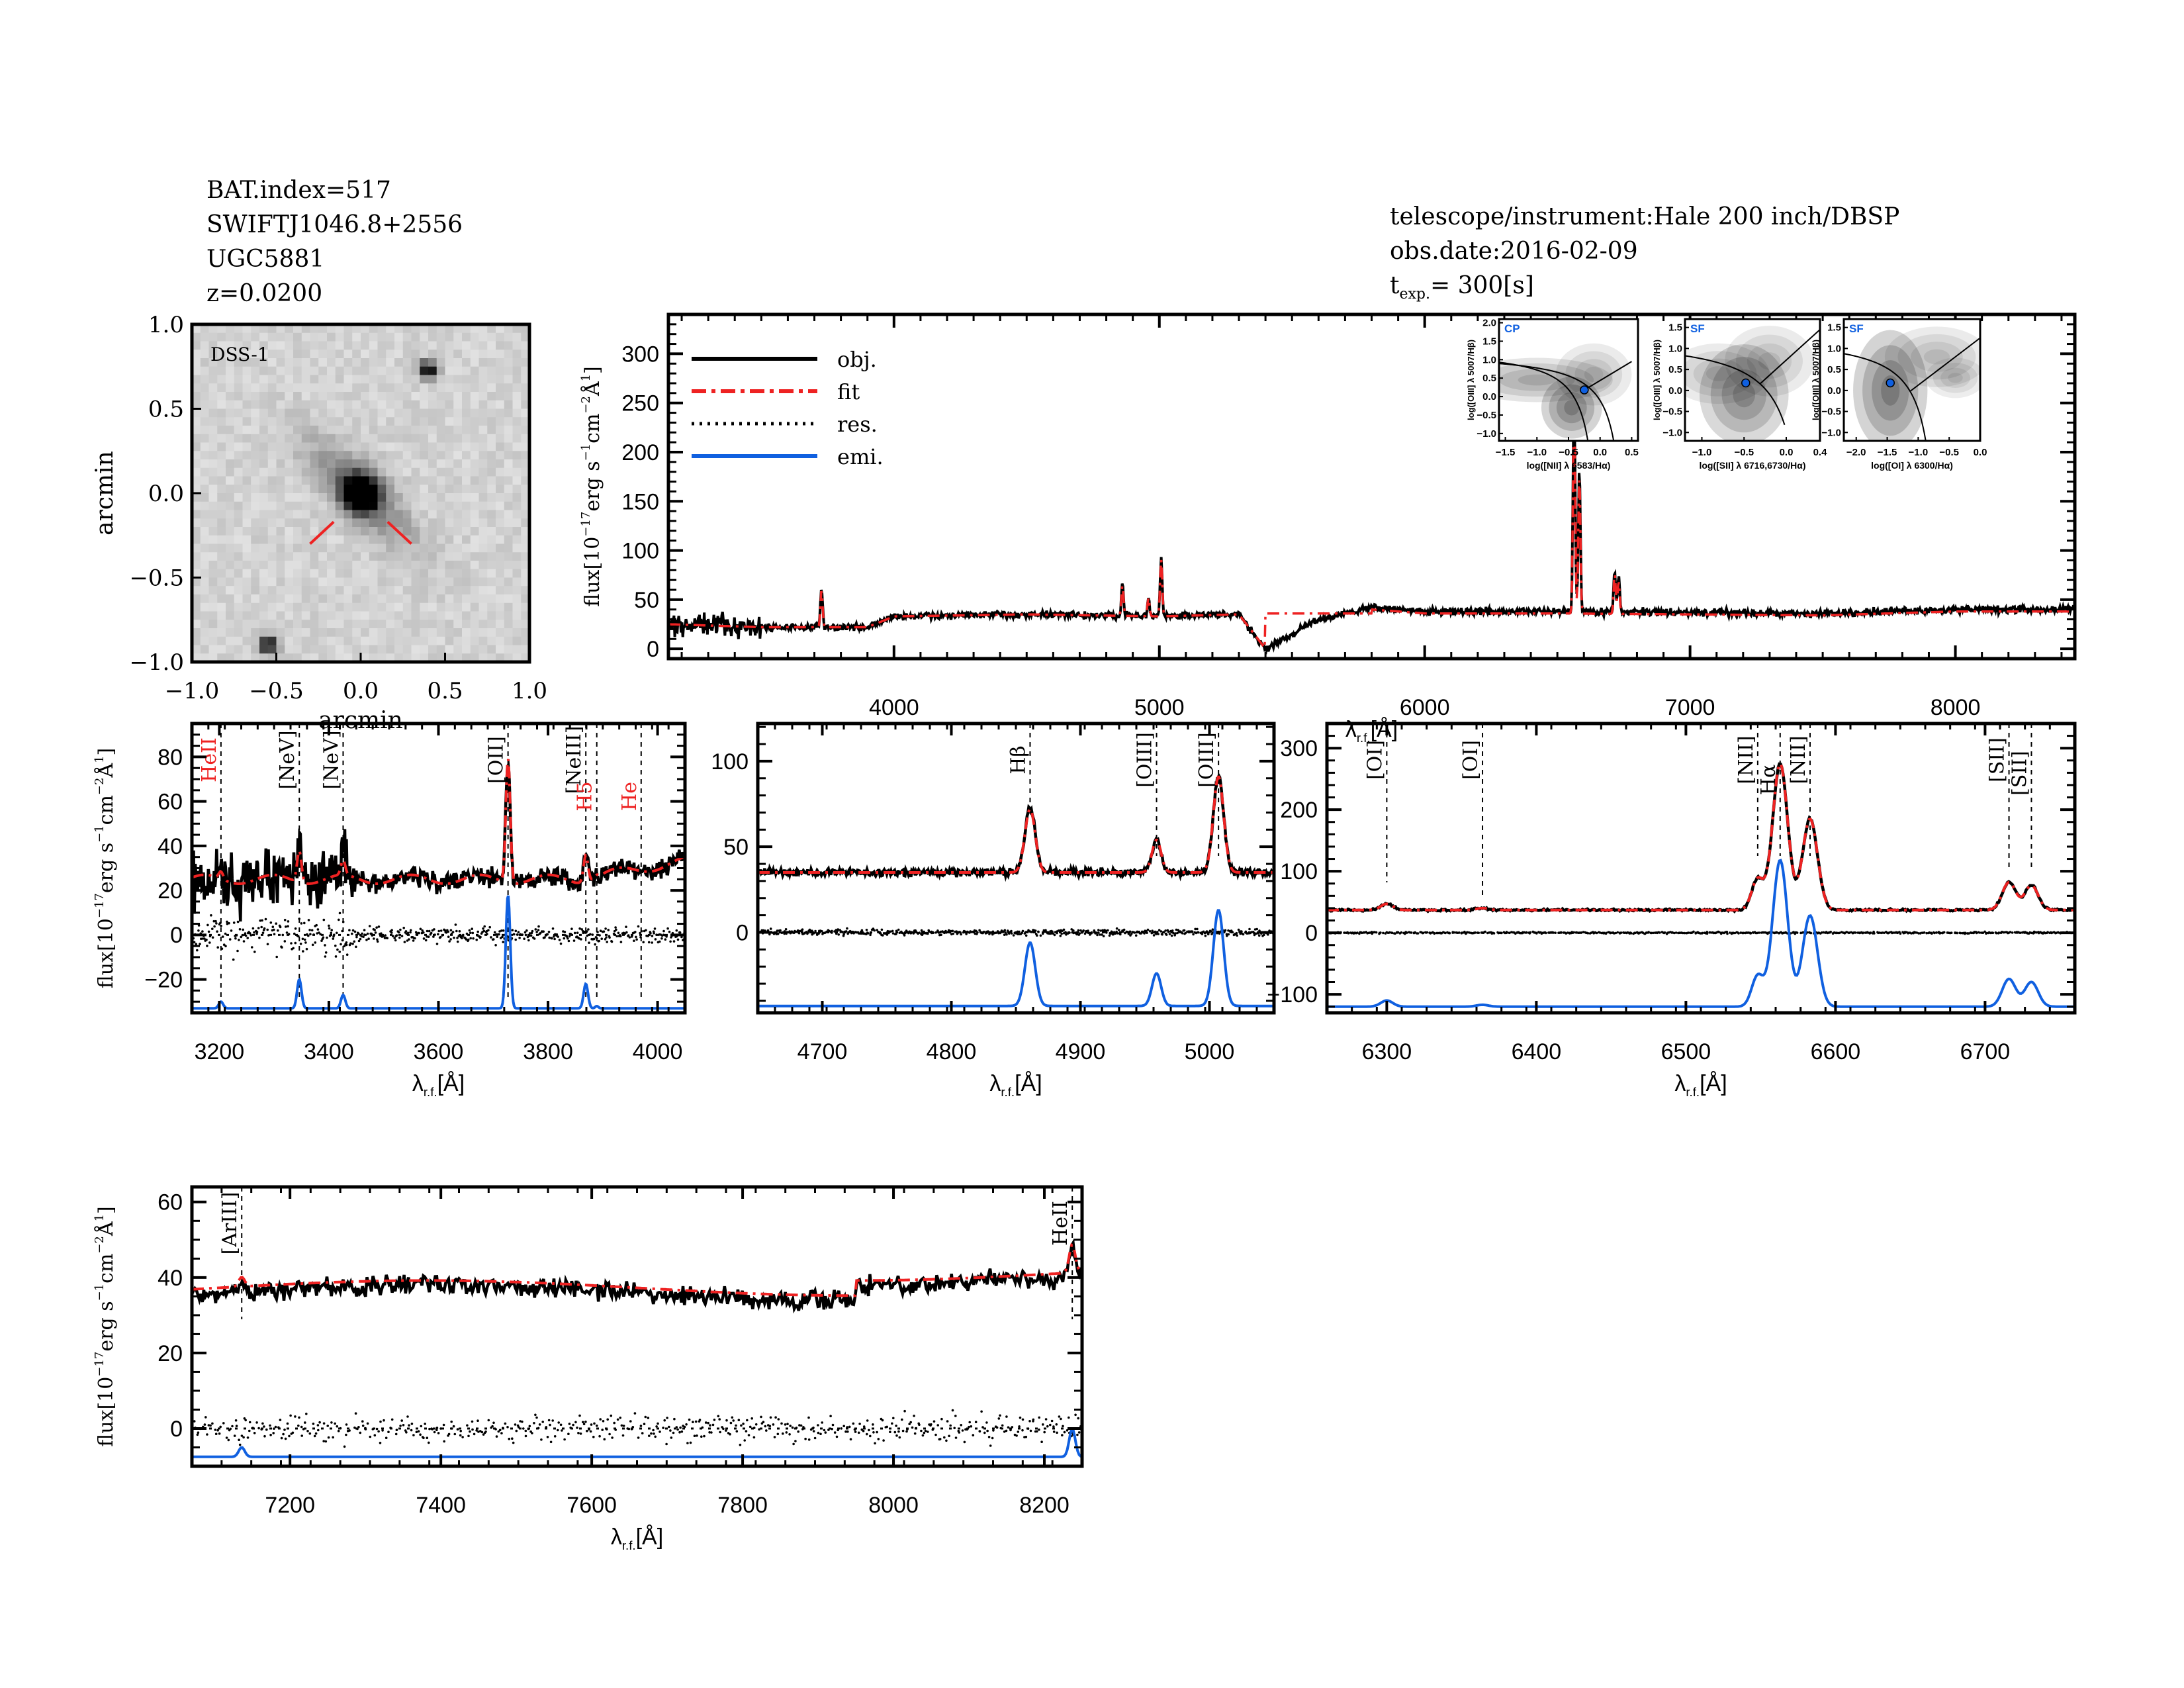 This screenshot has height=1688, width=2184. What do you see at coordinates (1568, 452) in the screenshot?
I see `x-tick-label: −0.5` at bounding box center [1568, 452].